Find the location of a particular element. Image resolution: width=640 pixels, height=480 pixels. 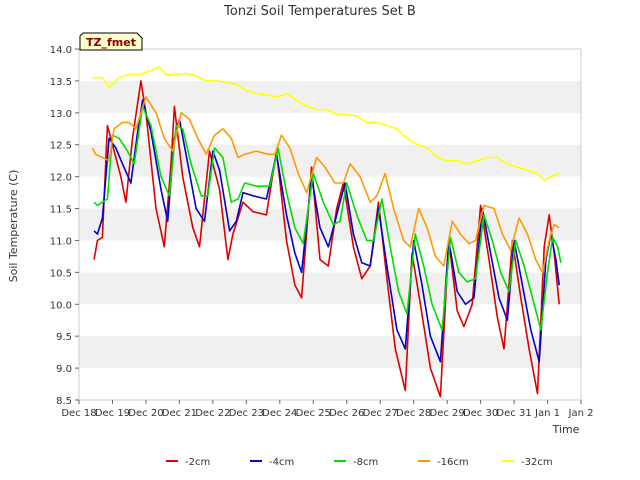

x-tick-label: Dec 21 is located at coordinates (179, 413).